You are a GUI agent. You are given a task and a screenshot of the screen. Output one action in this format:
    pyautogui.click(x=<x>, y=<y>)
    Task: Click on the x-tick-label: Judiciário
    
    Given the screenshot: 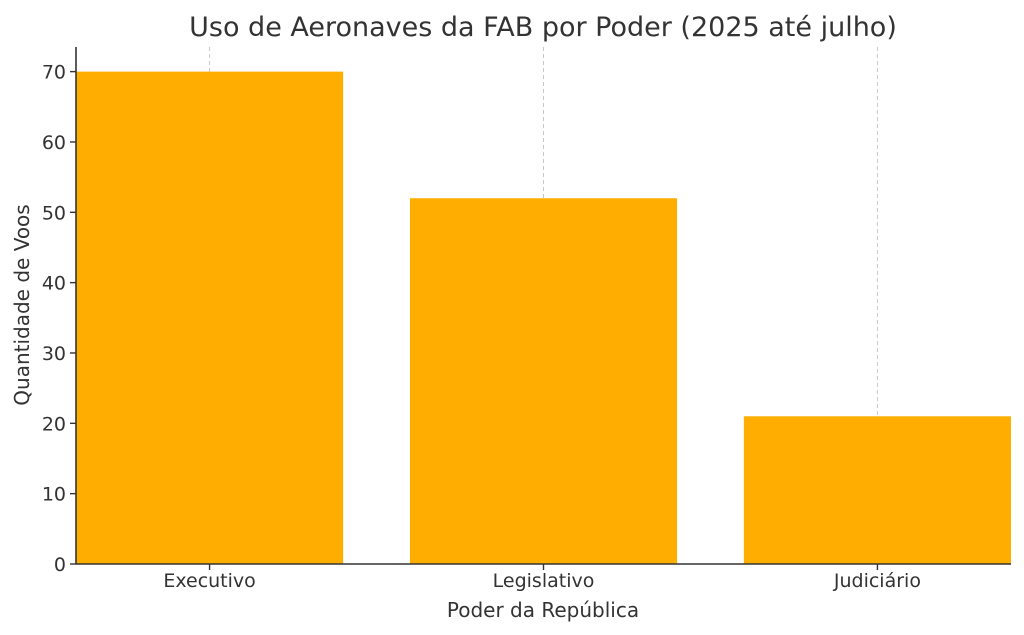 What is the action you would take?
    pyautogui.click(x=877, y=581)
    